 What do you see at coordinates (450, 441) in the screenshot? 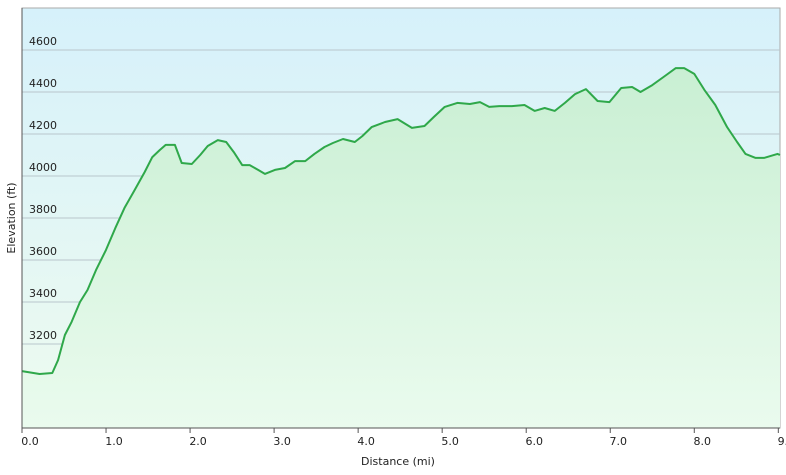
I see `x-tick-label: 5.0` at bounding box center [450, 441].